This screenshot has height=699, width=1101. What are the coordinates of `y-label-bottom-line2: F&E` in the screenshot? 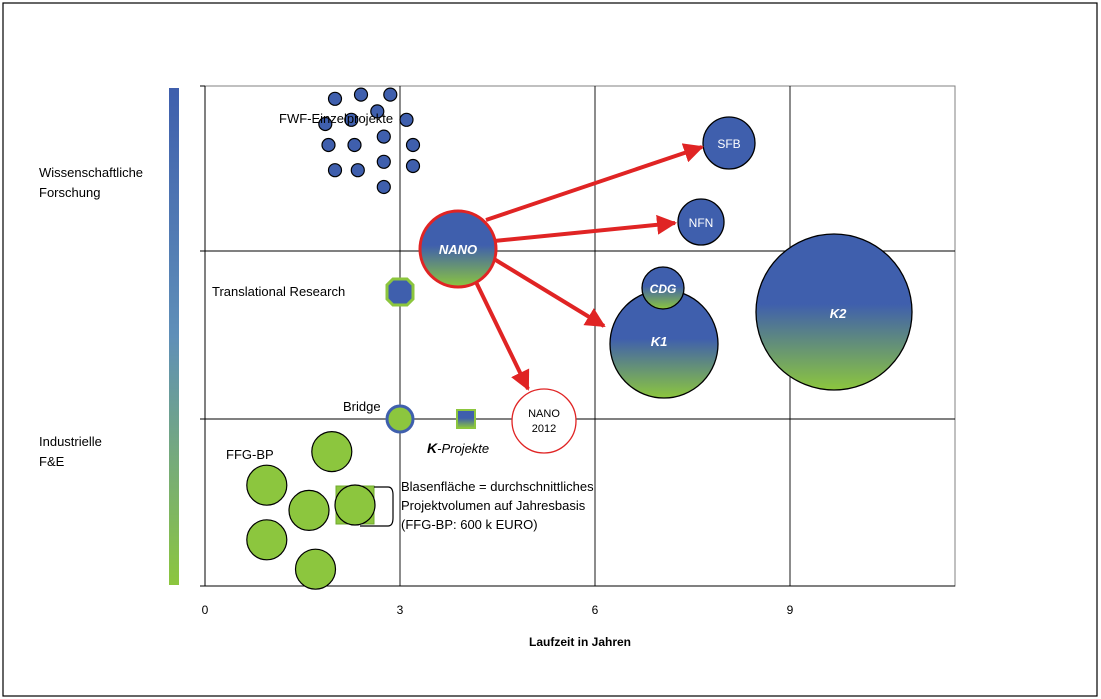 It's located at (52, 461).